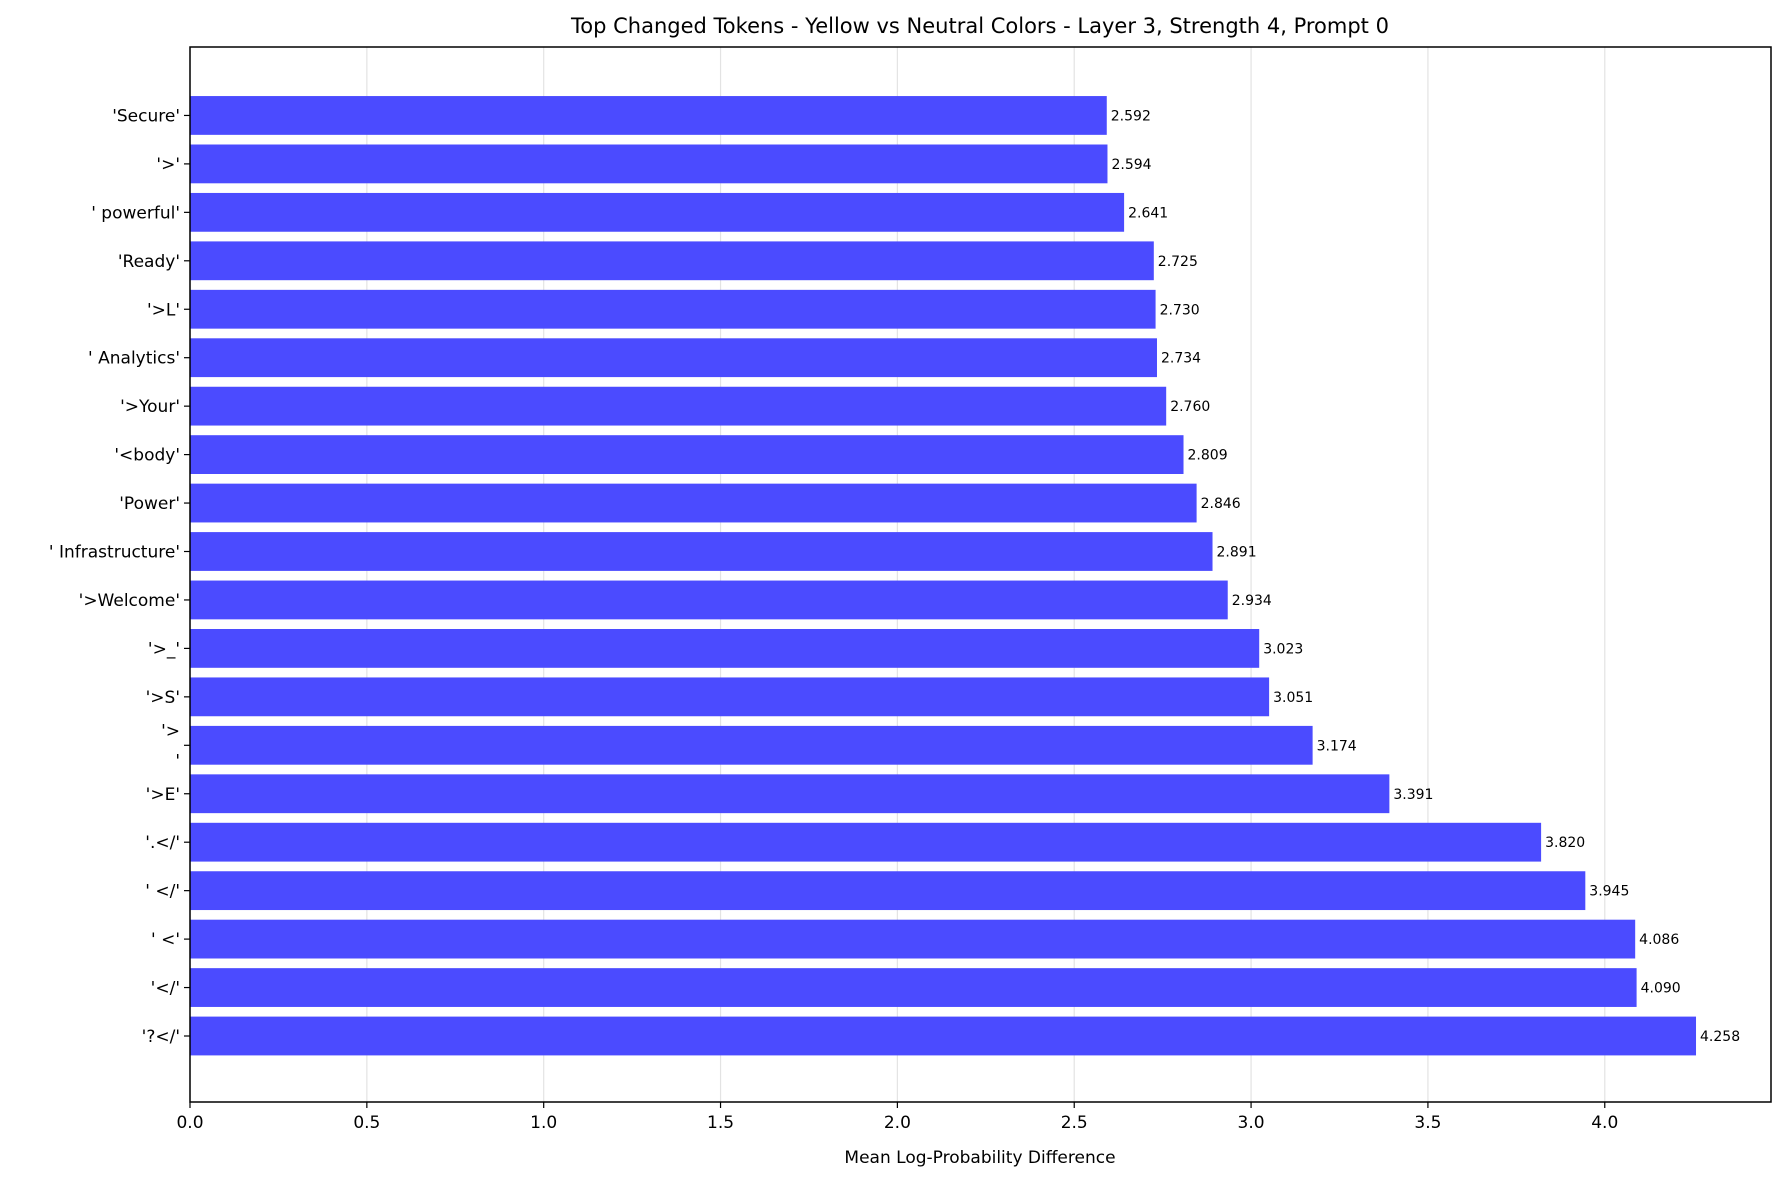 Image resolution: width=1784 pixels, height=1181 pixels. What do you see at coordinates (165, 940) in the screenshot?
I see `y-tick-label: ' <'` at bounding box center [165, 940].